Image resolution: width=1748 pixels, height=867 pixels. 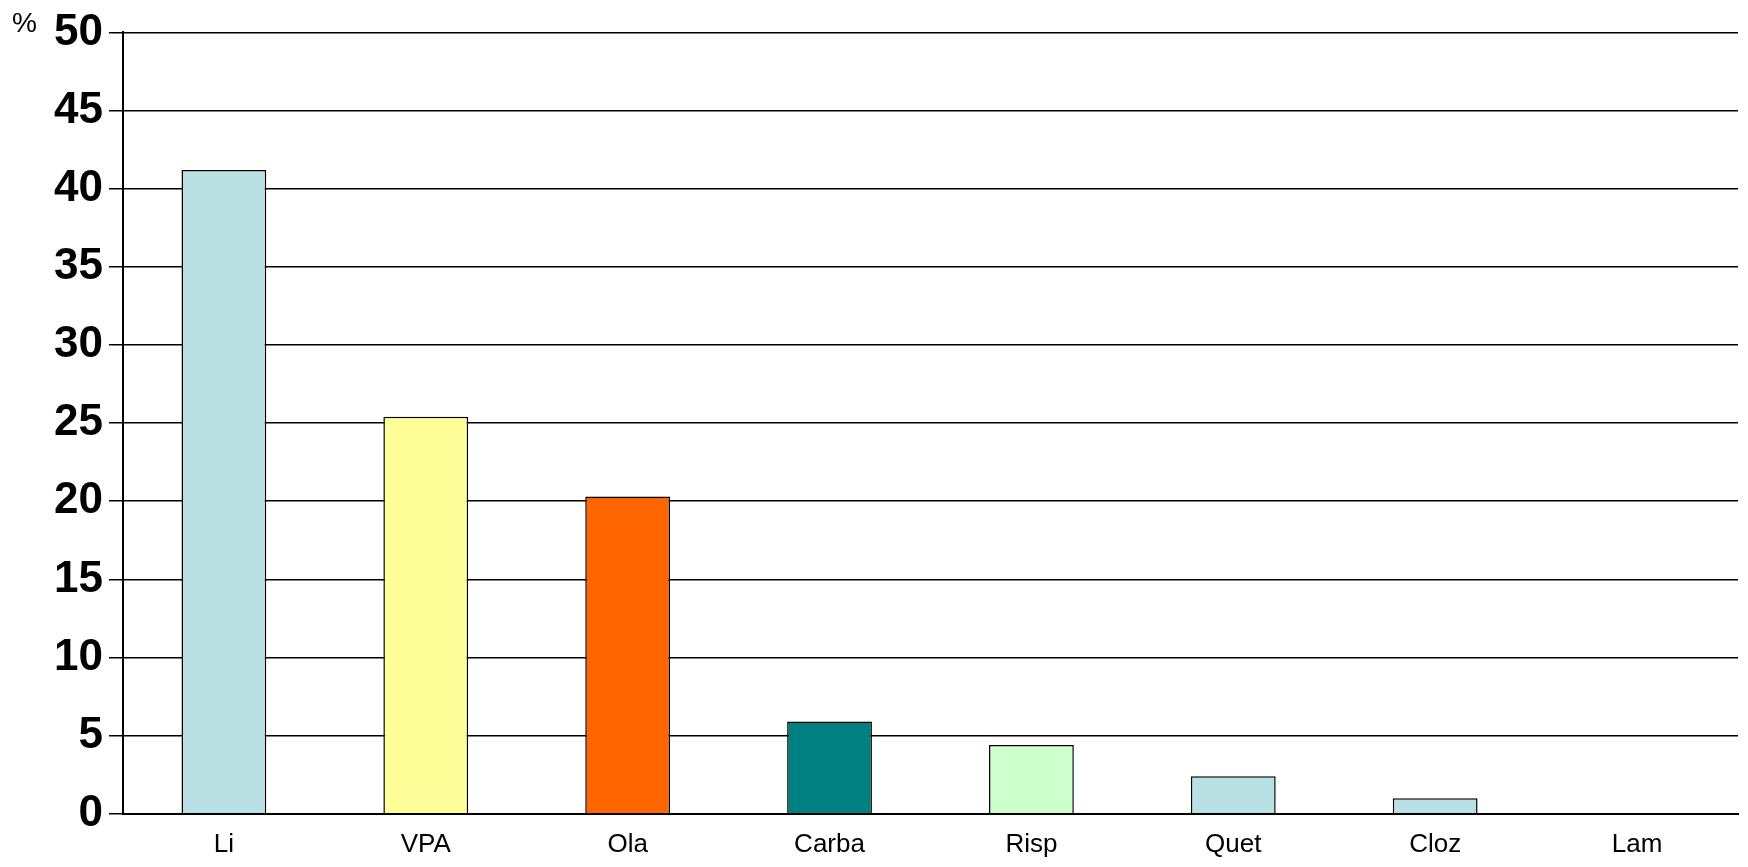 What do you see at coordinates (78, 420) in the screenshot?
I see `y-tick-label: 25` at bounding box center [78, 420].